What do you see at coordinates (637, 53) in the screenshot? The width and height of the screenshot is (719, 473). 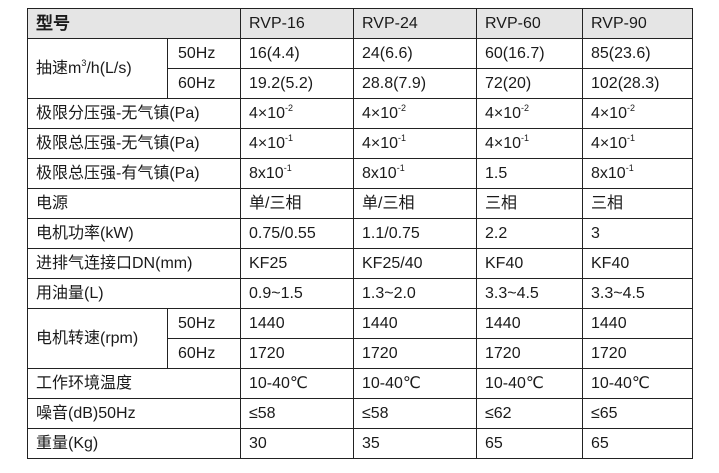 I see `table-cell: 85(23.6)` at bounding box center [637, 53].